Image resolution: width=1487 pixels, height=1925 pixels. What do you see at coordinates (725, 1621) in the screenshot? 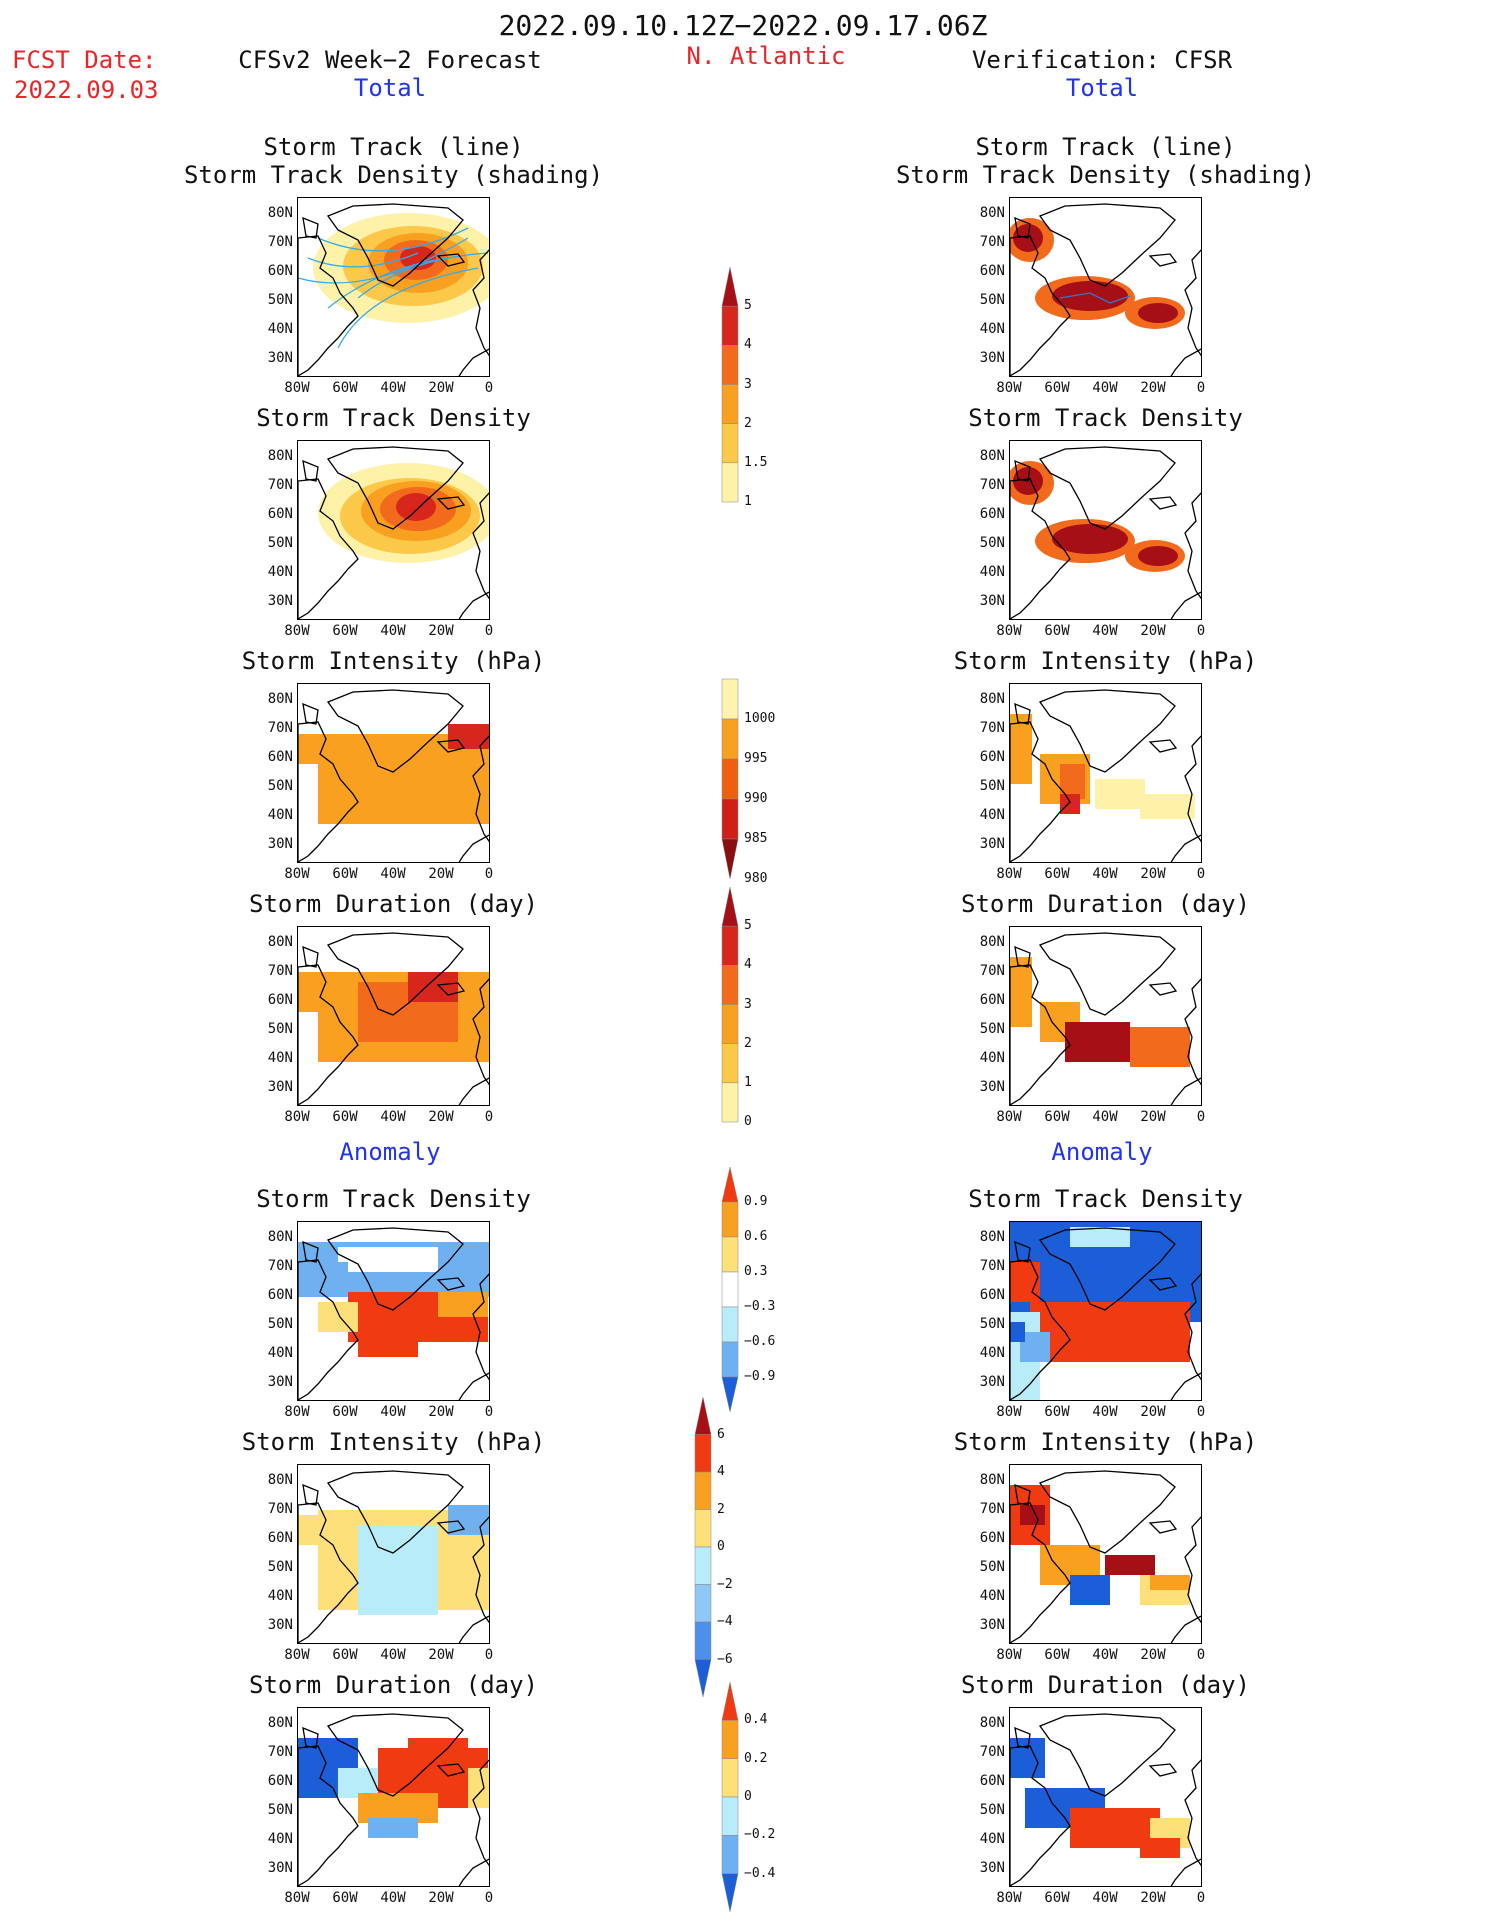
I see `colorbar-label: −4` at bounding box center [725, 1621].